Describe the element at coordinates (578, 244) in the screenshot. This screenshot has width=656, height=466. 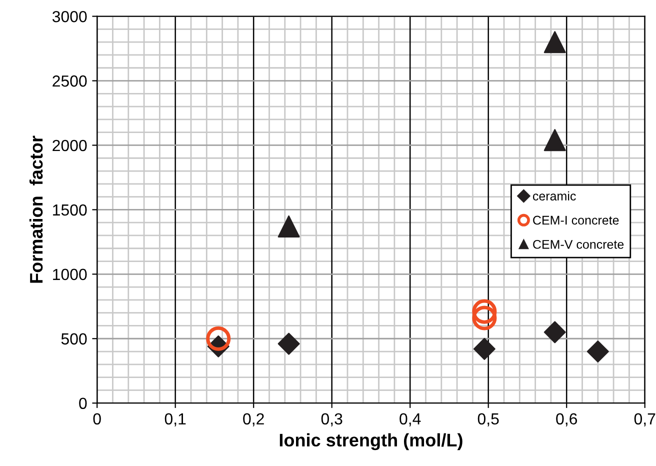
I see `legend-label: CEM-V concrete` at that location.